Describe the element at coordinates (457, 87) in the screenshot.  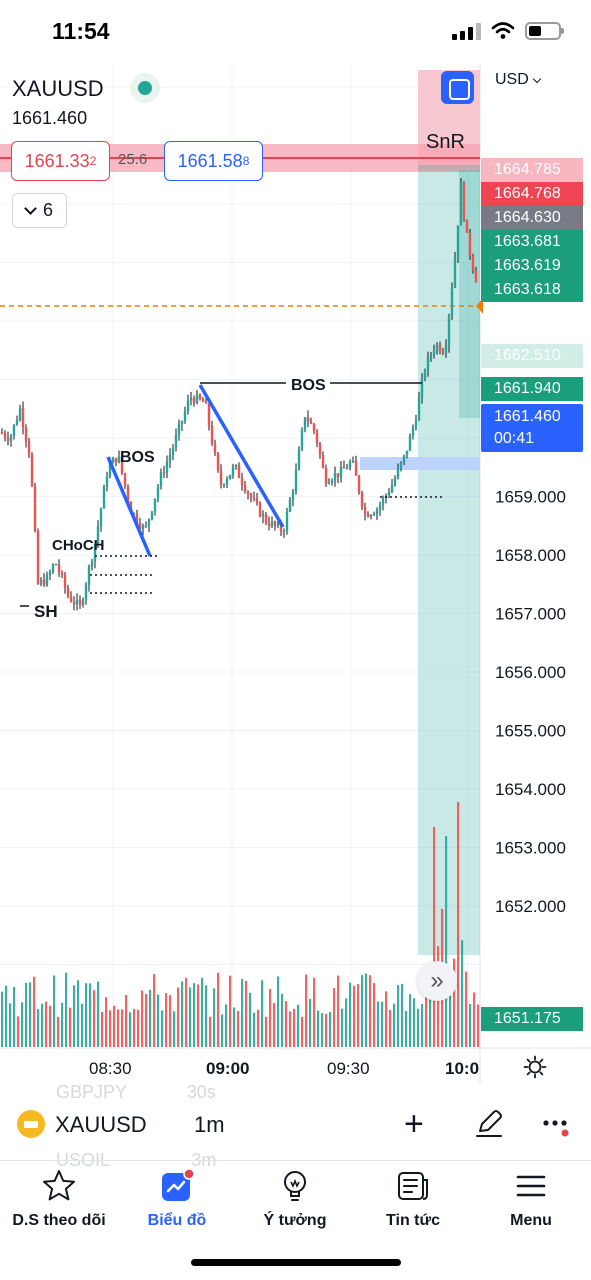
I see `fullscreen-icon` at that location.